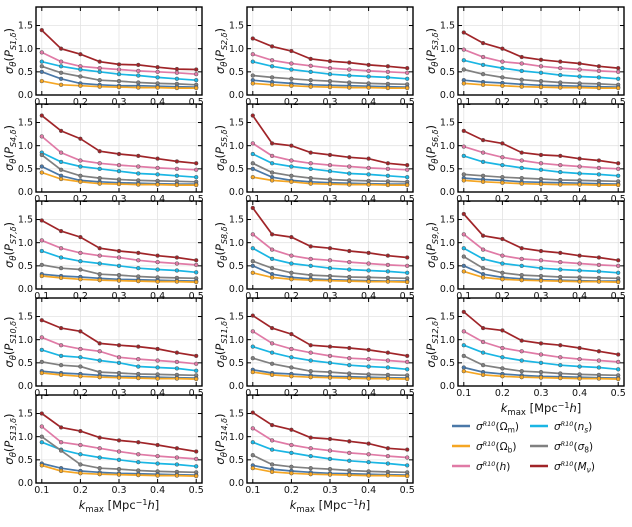 The image size is (632, 527). Describe the element at coordinates (432, 51) in the screenshot. I see `y-axis-label: σθ(PS3,δ)` at that location.